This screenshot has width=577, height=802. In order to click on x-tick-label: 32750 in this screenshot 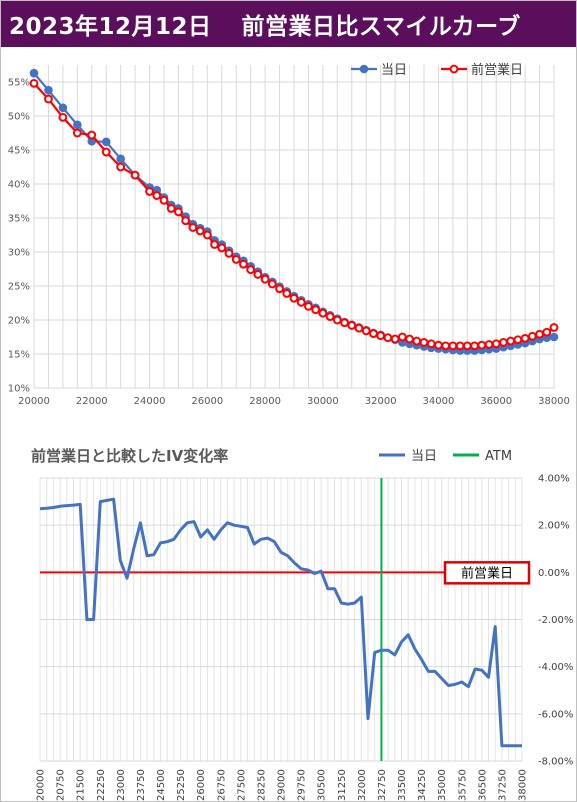, I will do `click(382, 785)`.